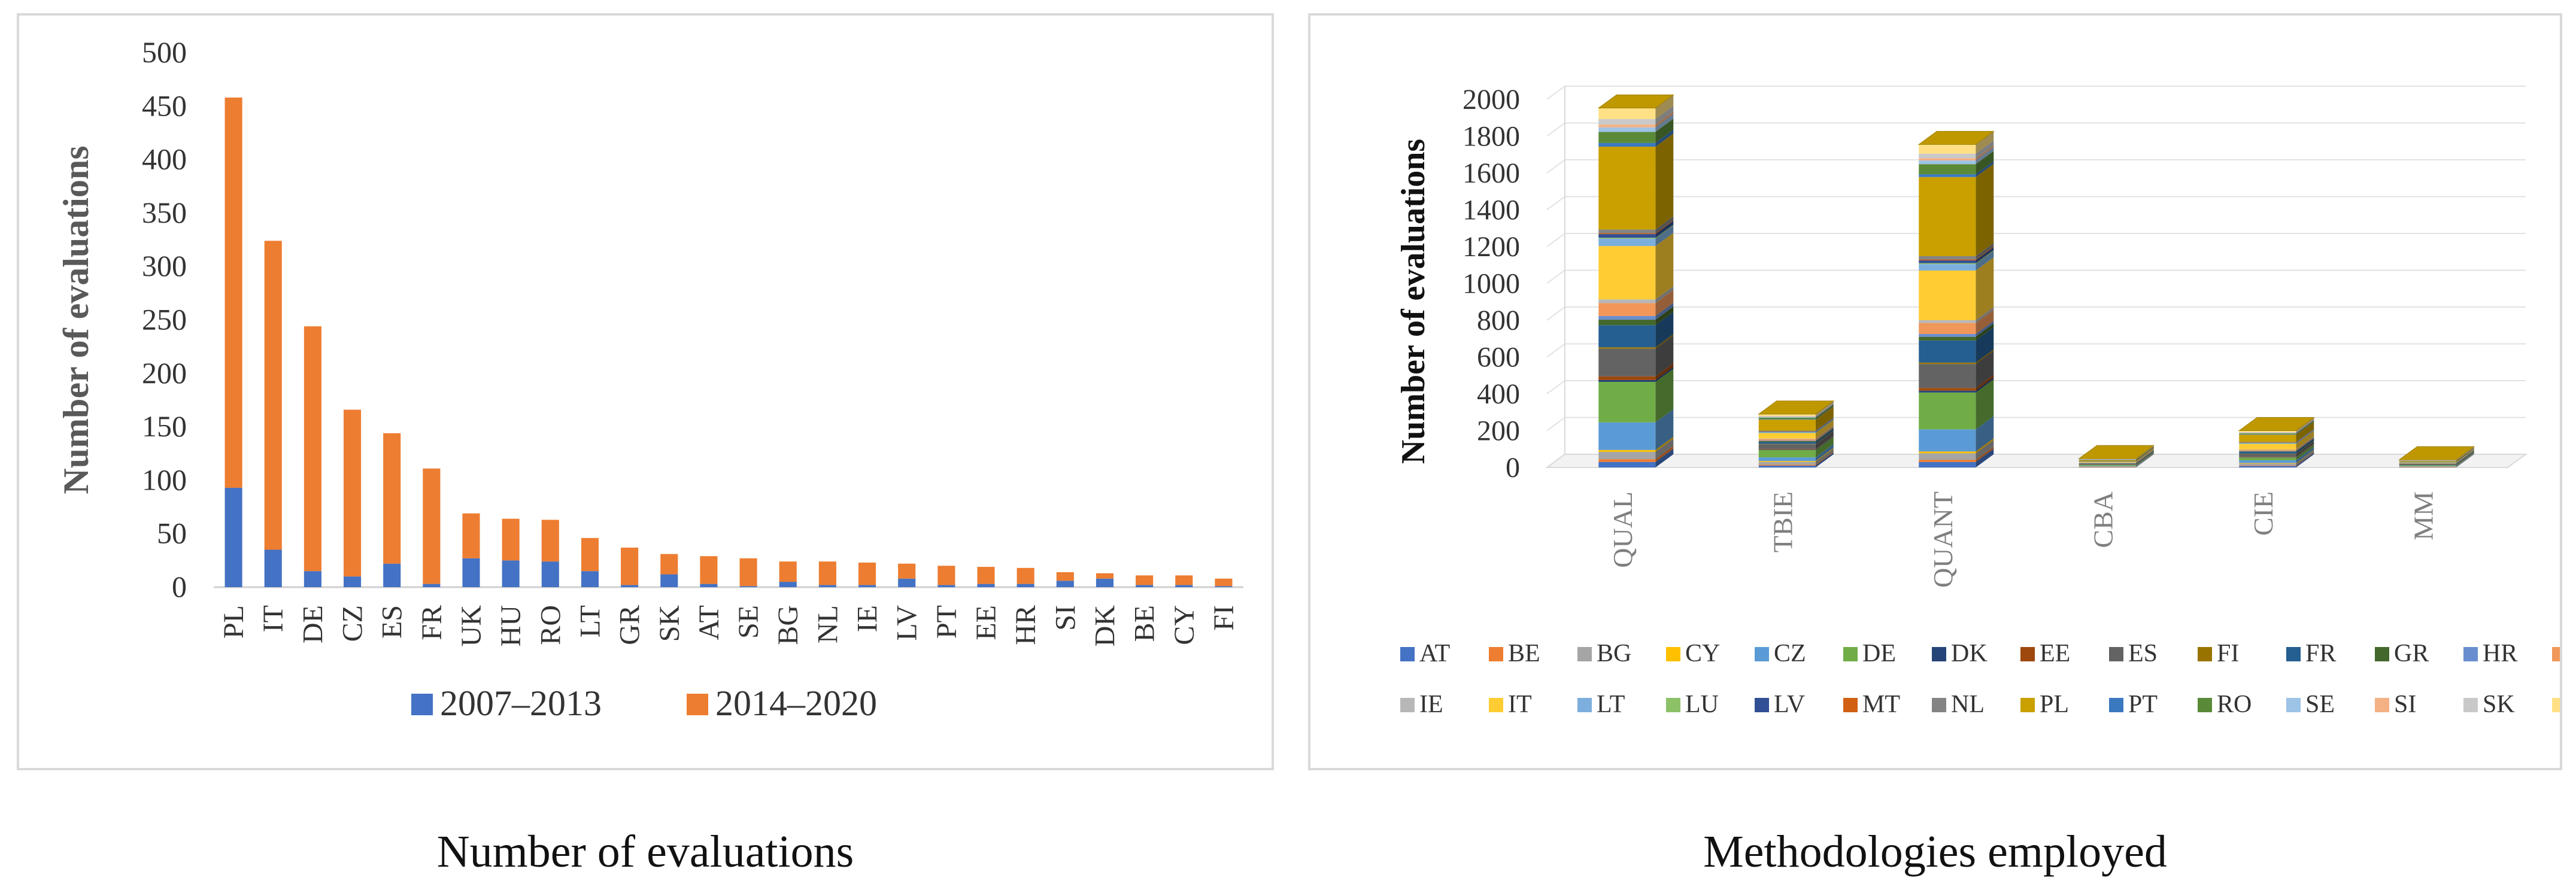 The height and width of the screenshot is (896, 2576). I want to click on bar-side-MM-NL, so click(2465, 456).